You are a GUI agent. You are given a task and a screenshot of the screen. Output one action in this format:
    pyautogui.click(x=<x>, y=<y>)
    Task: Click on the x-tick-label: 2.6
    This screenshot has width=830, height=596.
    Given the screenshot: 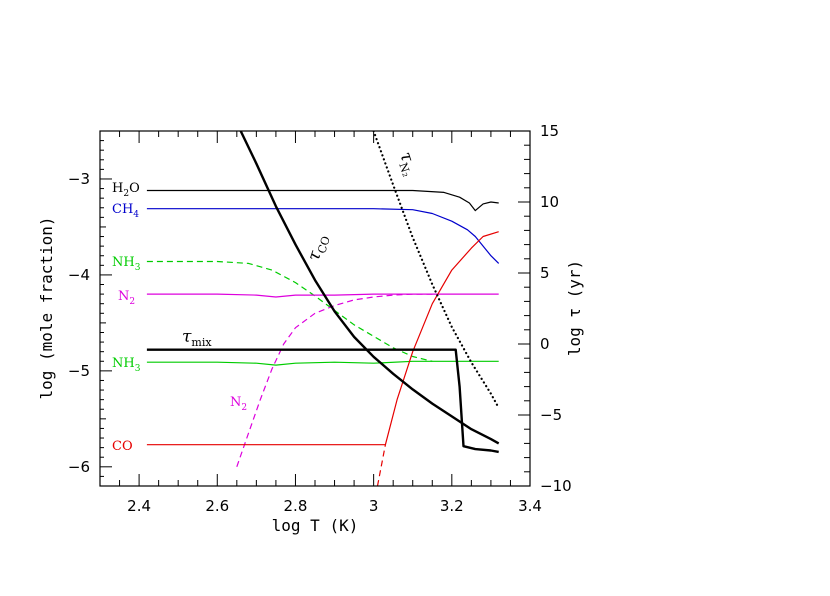 What is the action you would take?
    pyautogui.click(x=217, y=506)
    